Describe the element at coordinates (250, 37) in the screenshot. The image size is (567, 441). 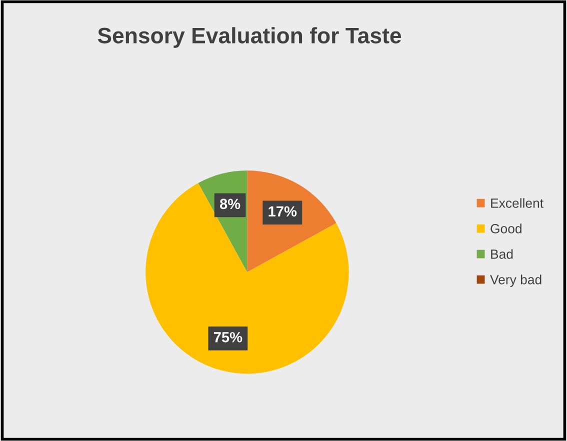
I see `chart-title: Sensory Evaluation for Taste` at that location.